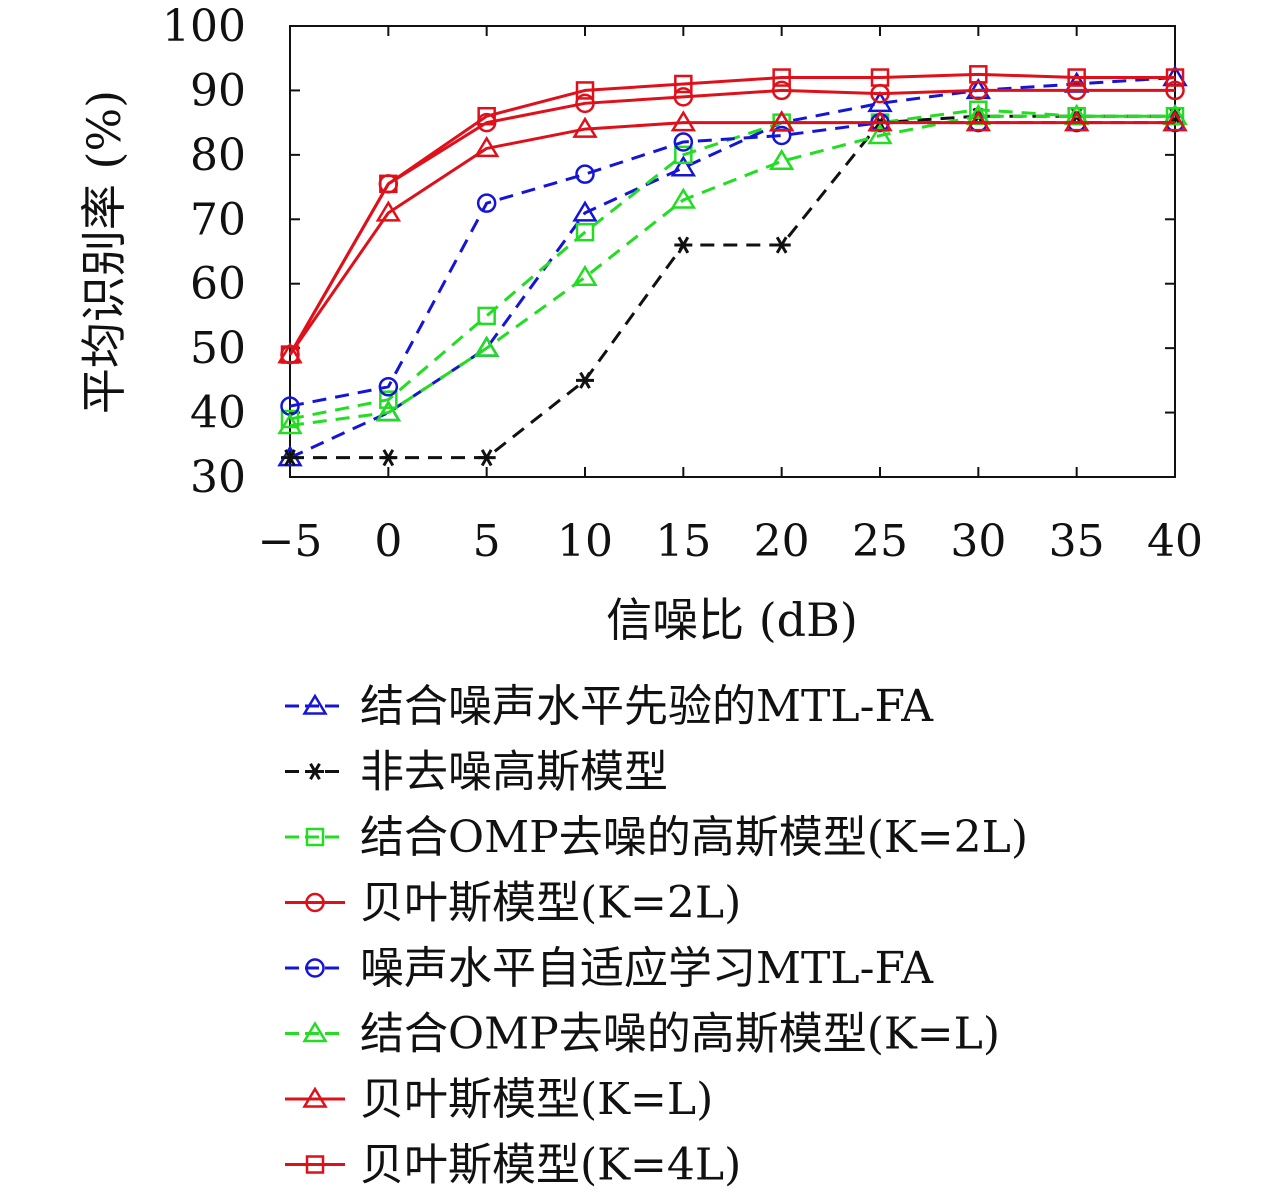 The image size is (1280, 1199). I want to click on y-tick-label: 60, so click(218, 284).